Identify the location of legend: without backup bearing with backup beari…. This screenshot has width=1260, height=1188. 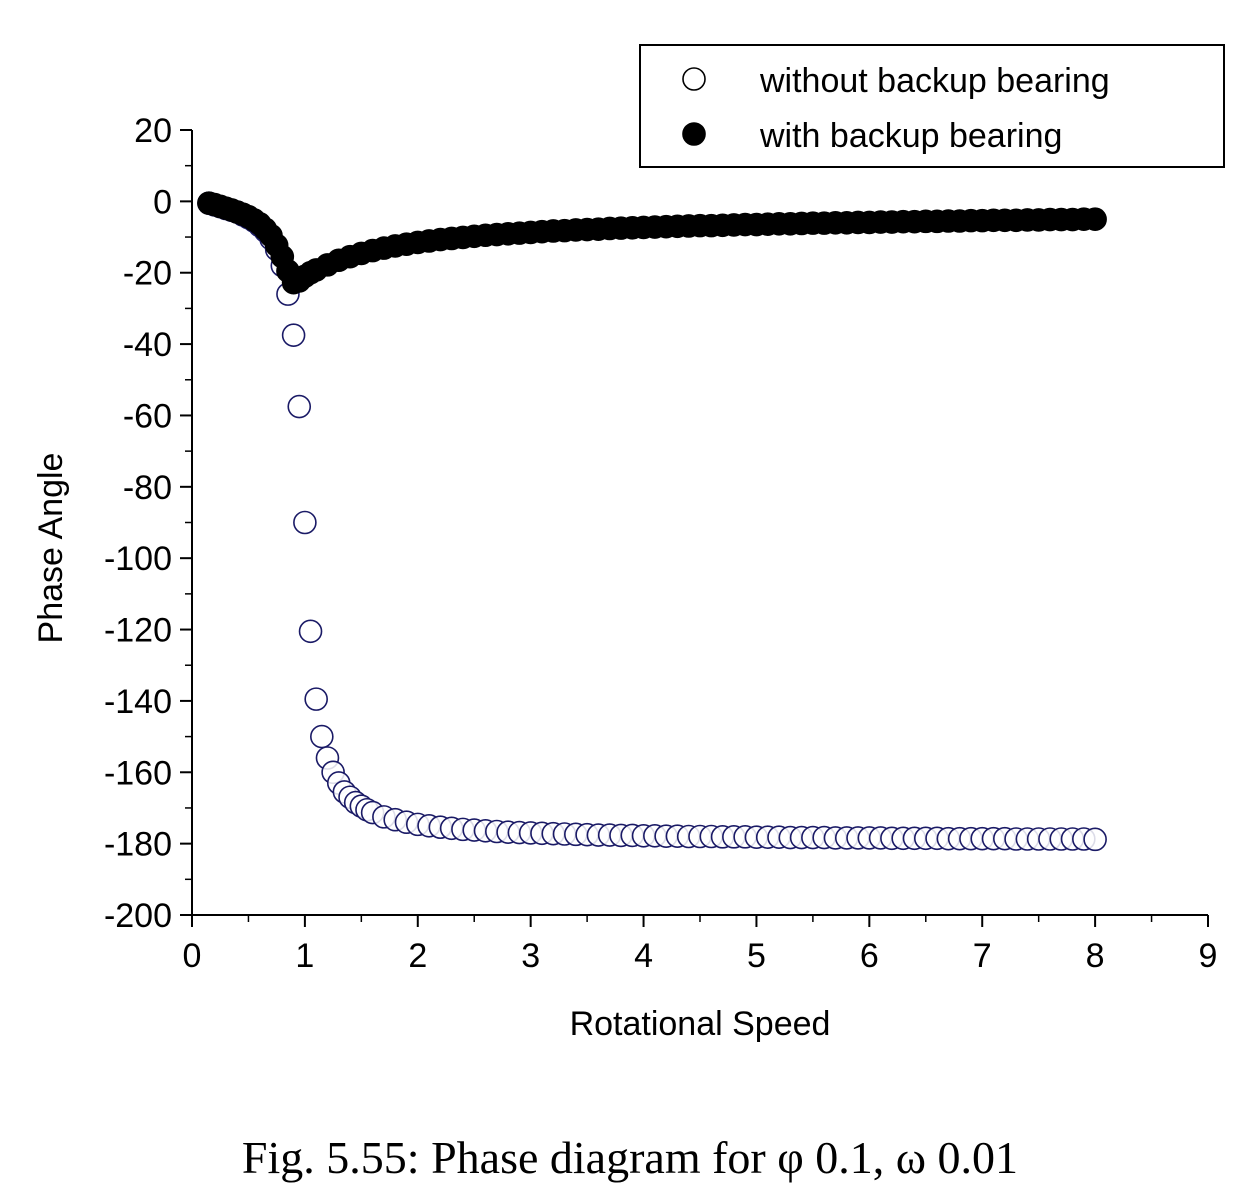
(932, 106).